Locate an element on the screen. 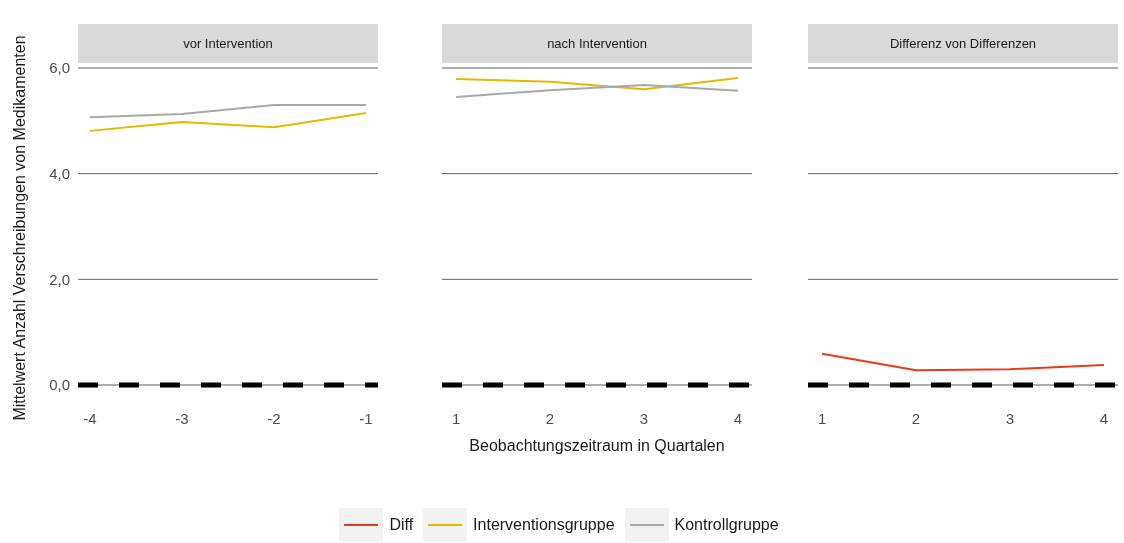  x-axis-title: Beobachtungszeitraum in Quartalen is located at coordinates (597, 446).